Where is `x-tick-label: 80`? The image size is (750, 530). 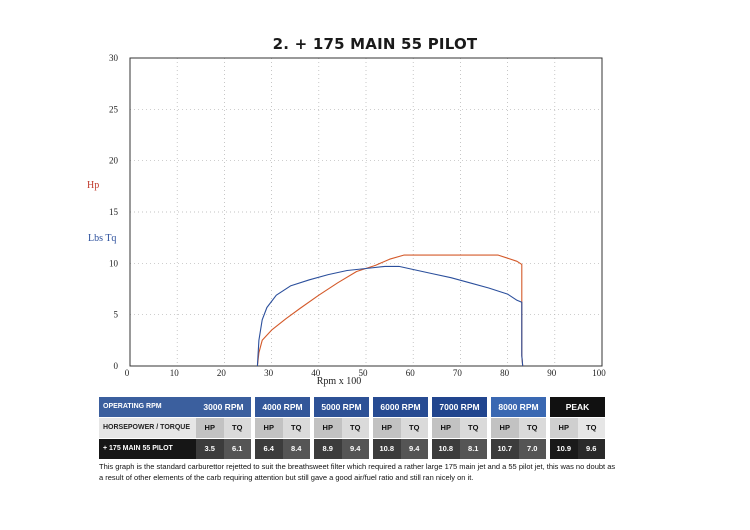
x-tick-label: 80 is located at coordinates (505, 373).